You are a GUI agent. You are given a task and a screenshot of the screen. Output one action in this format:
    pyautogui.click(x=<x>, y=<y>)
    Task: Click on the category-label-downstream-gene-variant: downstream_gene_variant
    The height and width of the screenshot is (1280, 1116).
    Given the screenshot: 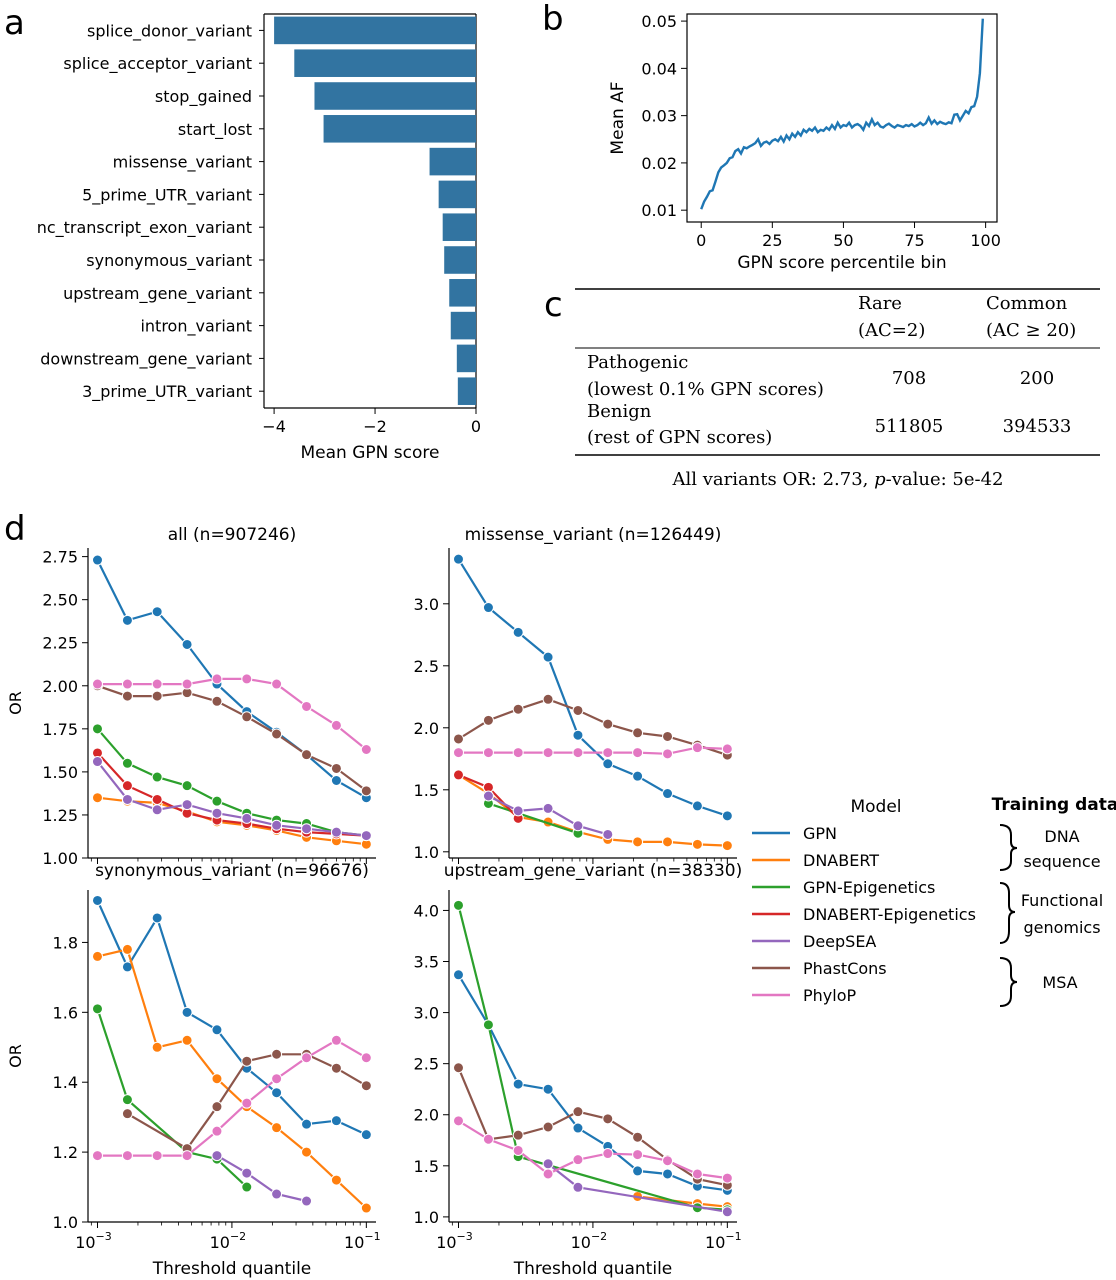 What is the action you would take?
    pyautogui.click(x=146, y=359)
    